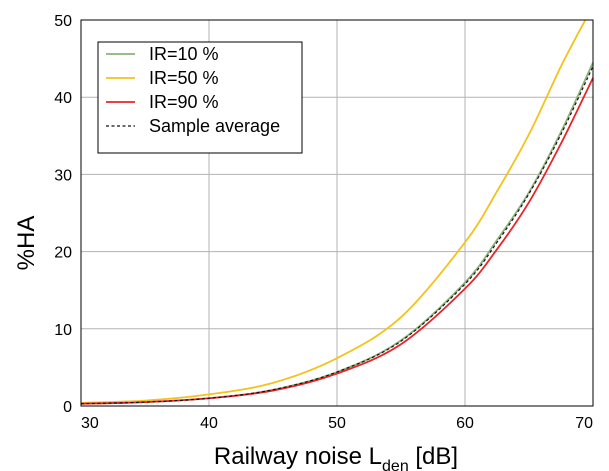 The image size is (609, 471). I want to click on y-tick-label: 20, so click(63, 253).